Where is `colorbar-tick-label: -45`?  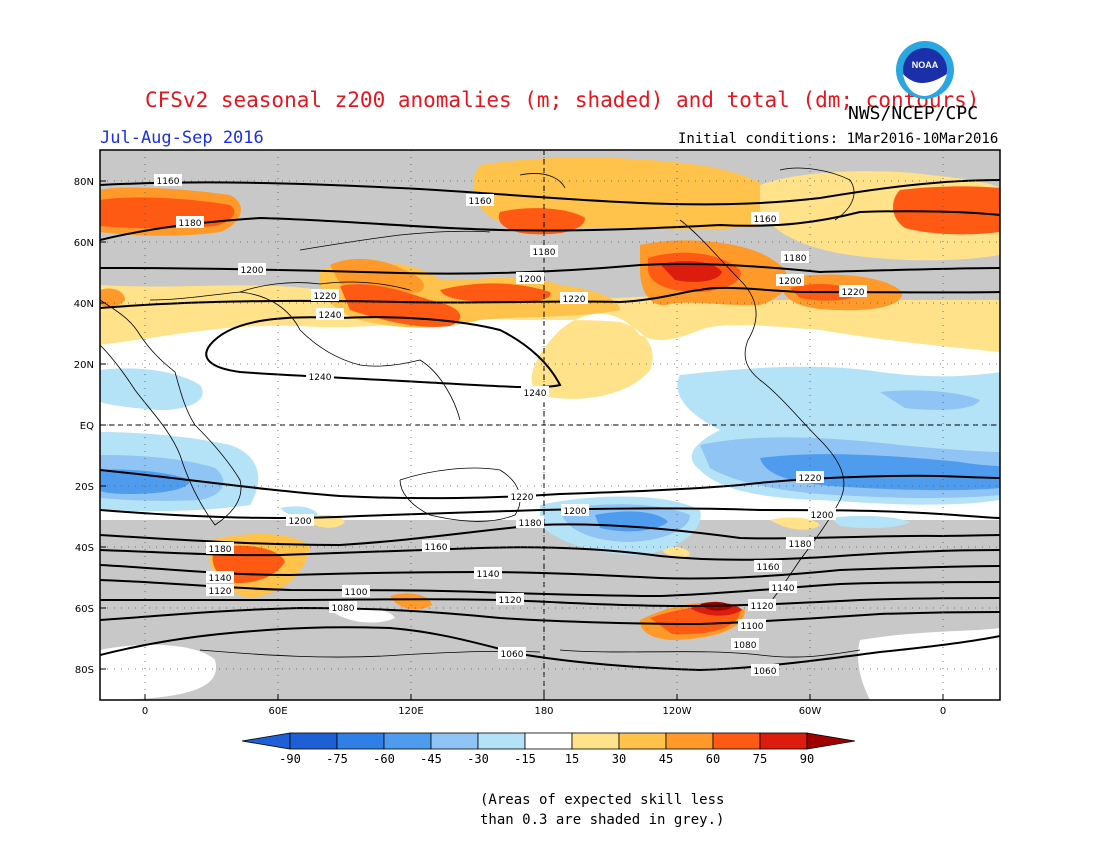 colorbar-tick-label: -45 is located at coordinates (431, 759).